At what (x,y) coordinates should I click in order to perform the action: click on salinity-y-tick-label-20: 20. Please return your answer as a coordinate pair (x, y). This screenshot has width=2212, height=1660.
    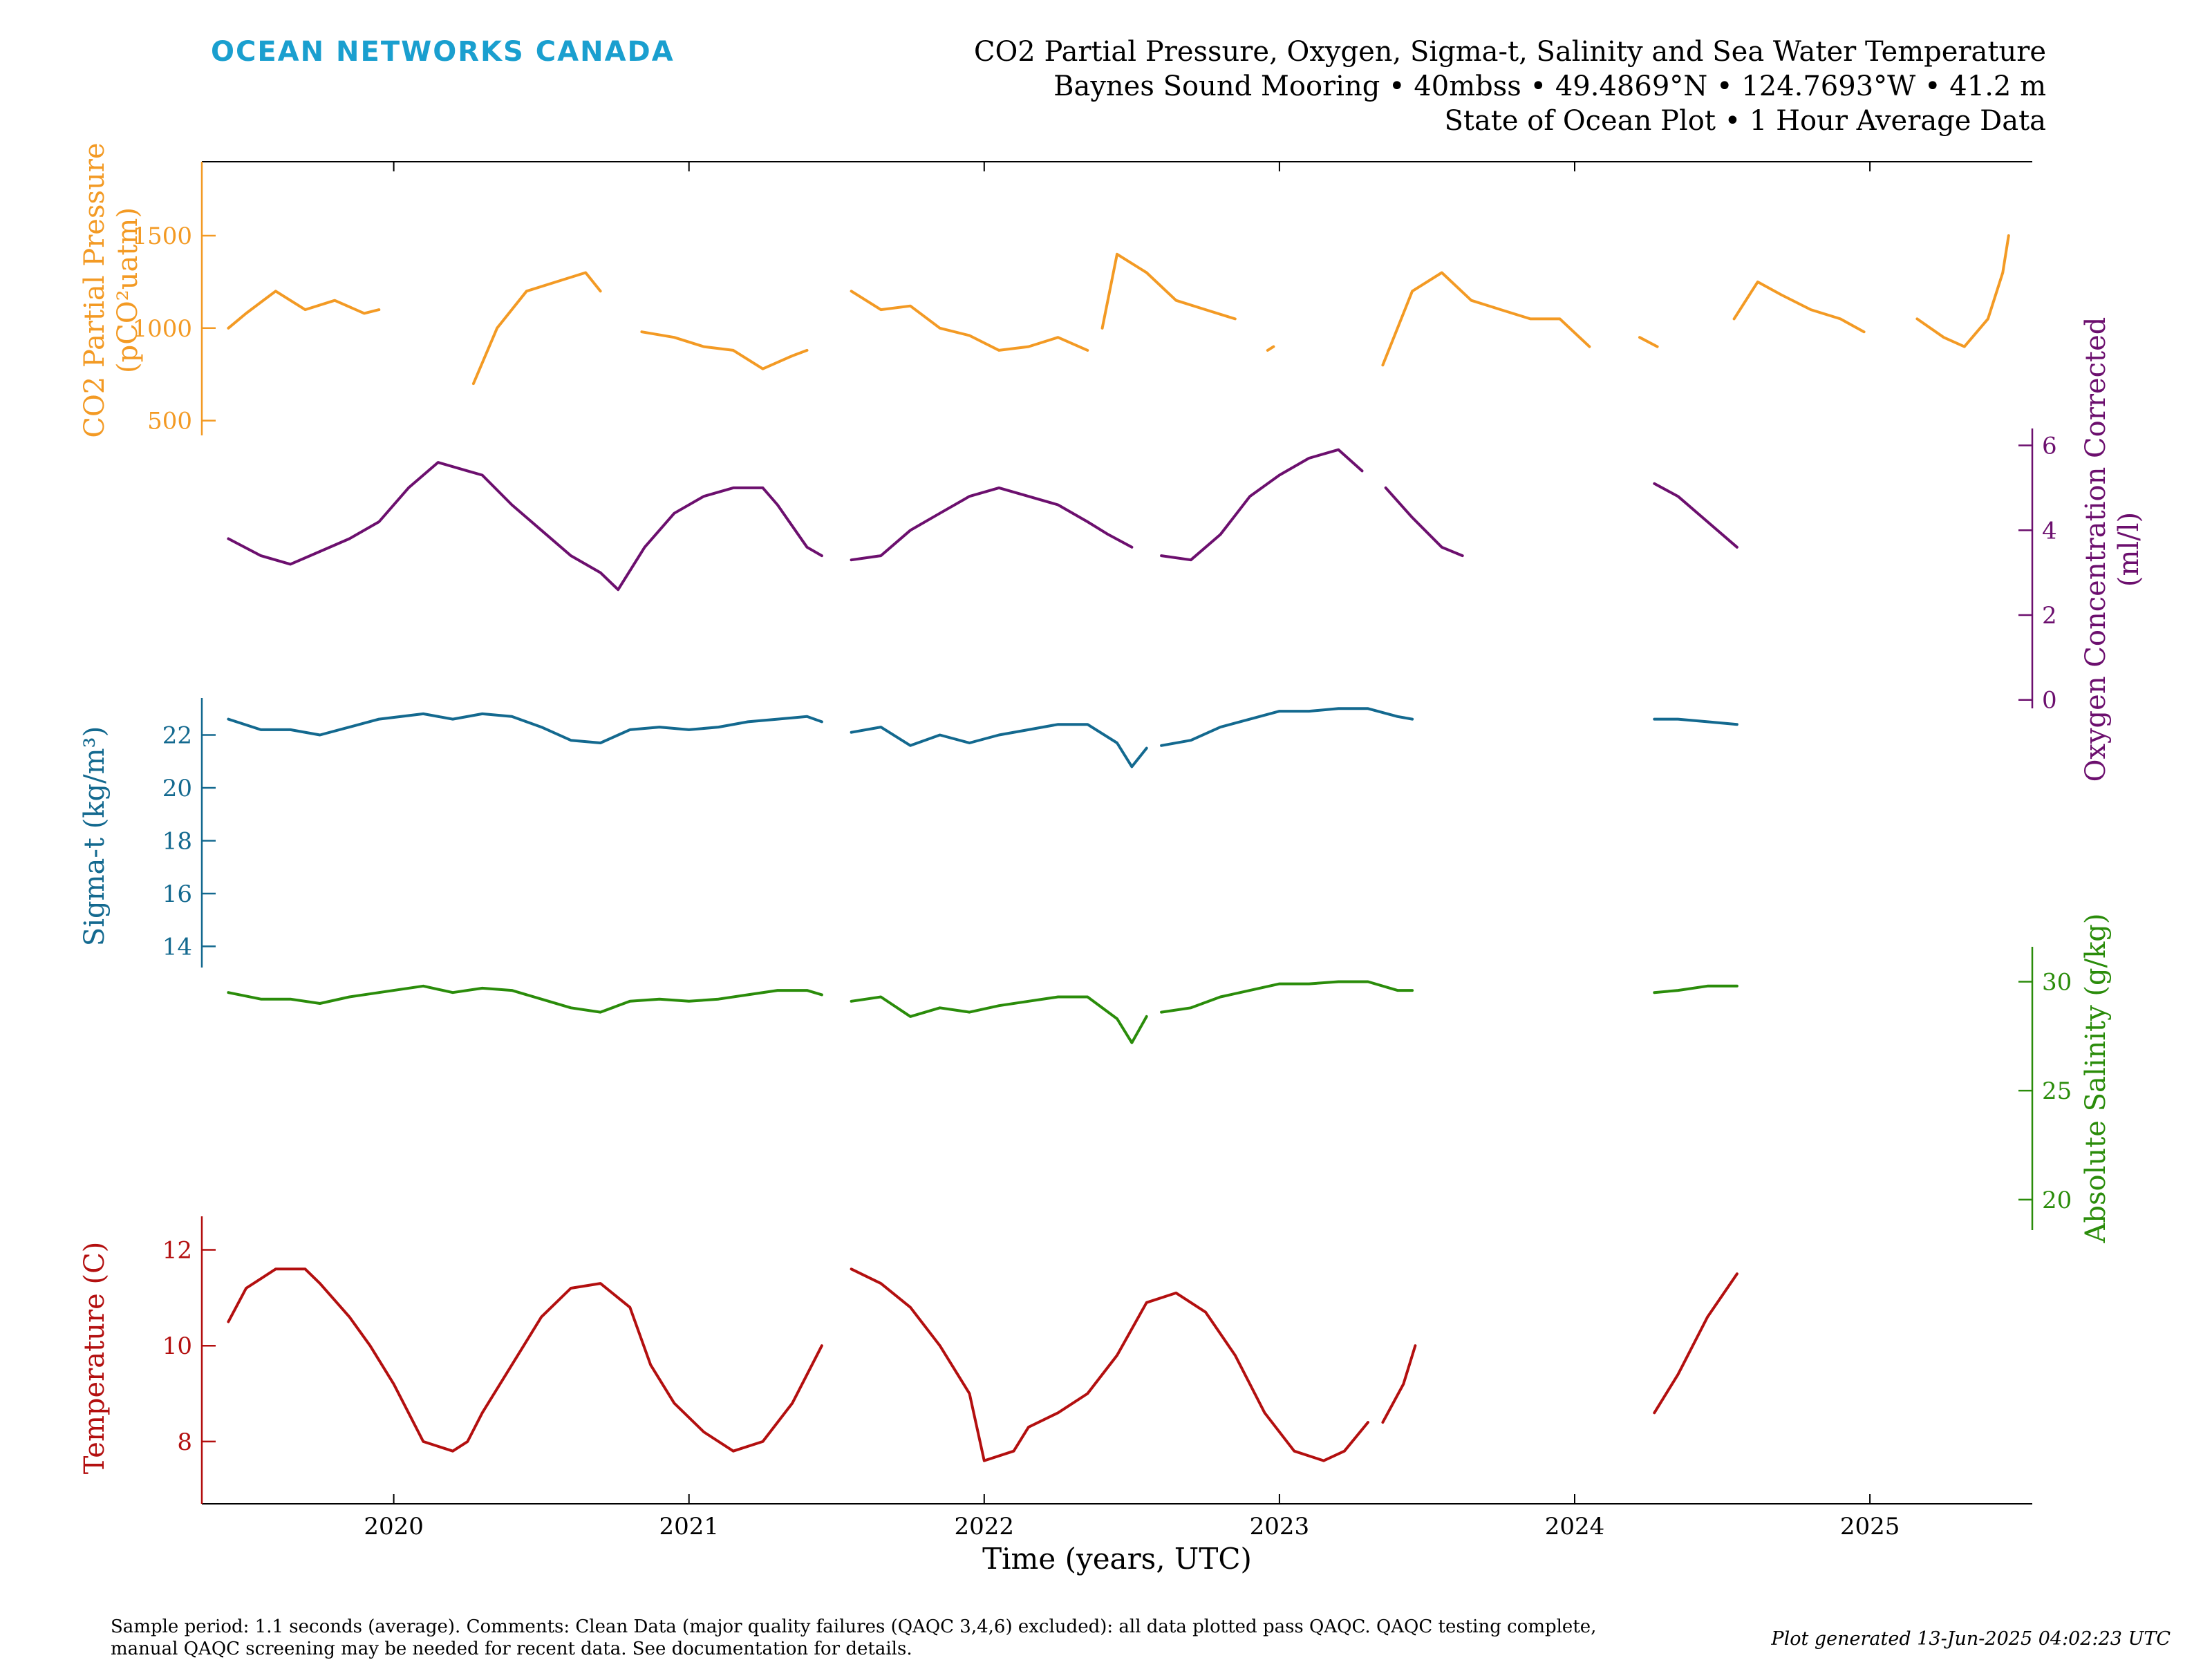
    Looking at the image, I should click on (2057, 1200).